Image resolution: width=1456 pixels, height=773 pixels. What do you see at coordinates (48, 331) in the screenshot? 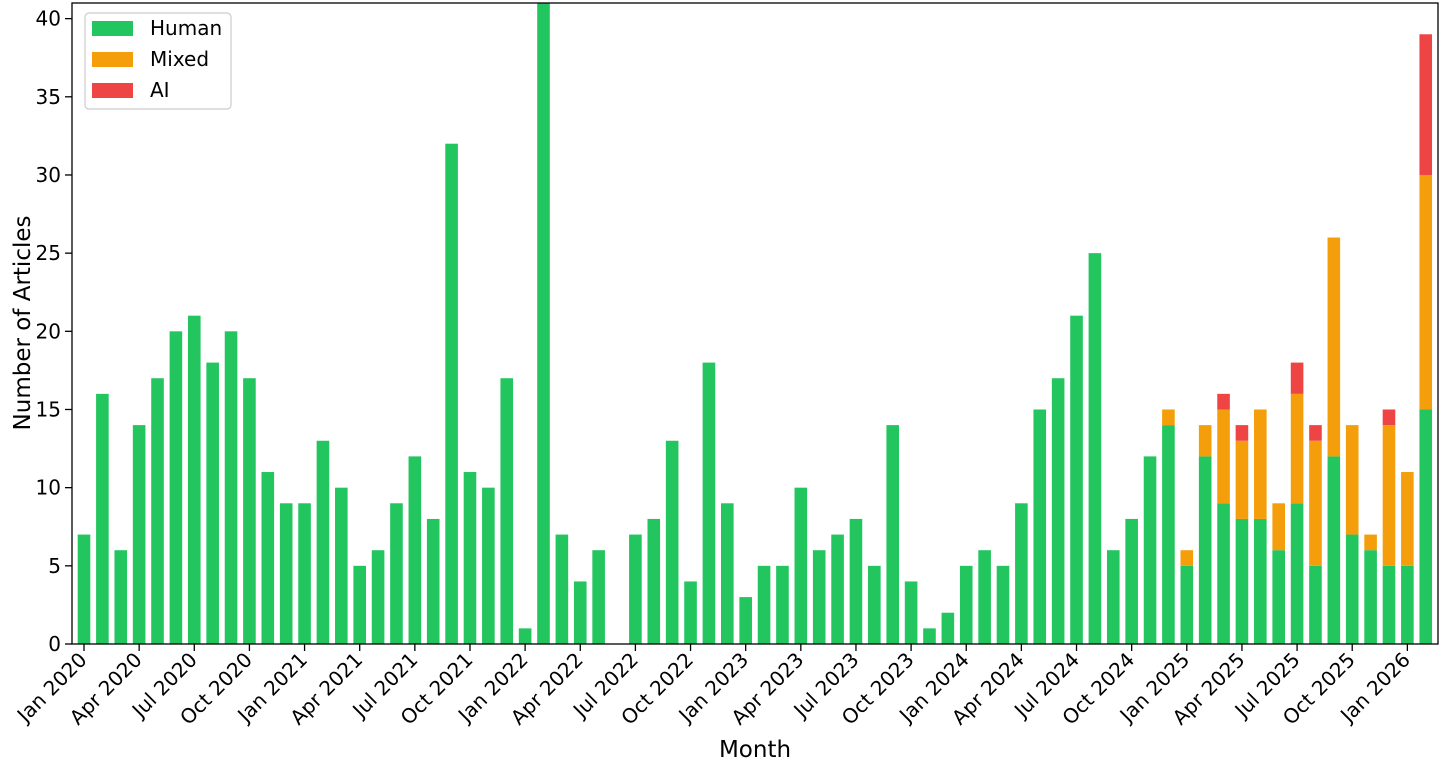
I see `y-tick-label: 20` at bounding box center [48, 331].